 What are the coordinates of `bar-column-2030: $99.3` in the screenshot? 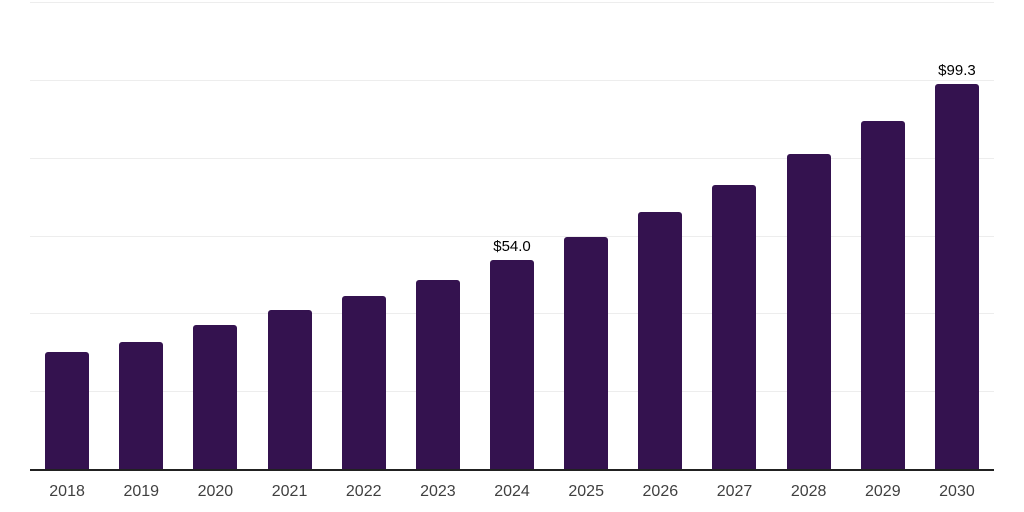 It's located at (957, 236).